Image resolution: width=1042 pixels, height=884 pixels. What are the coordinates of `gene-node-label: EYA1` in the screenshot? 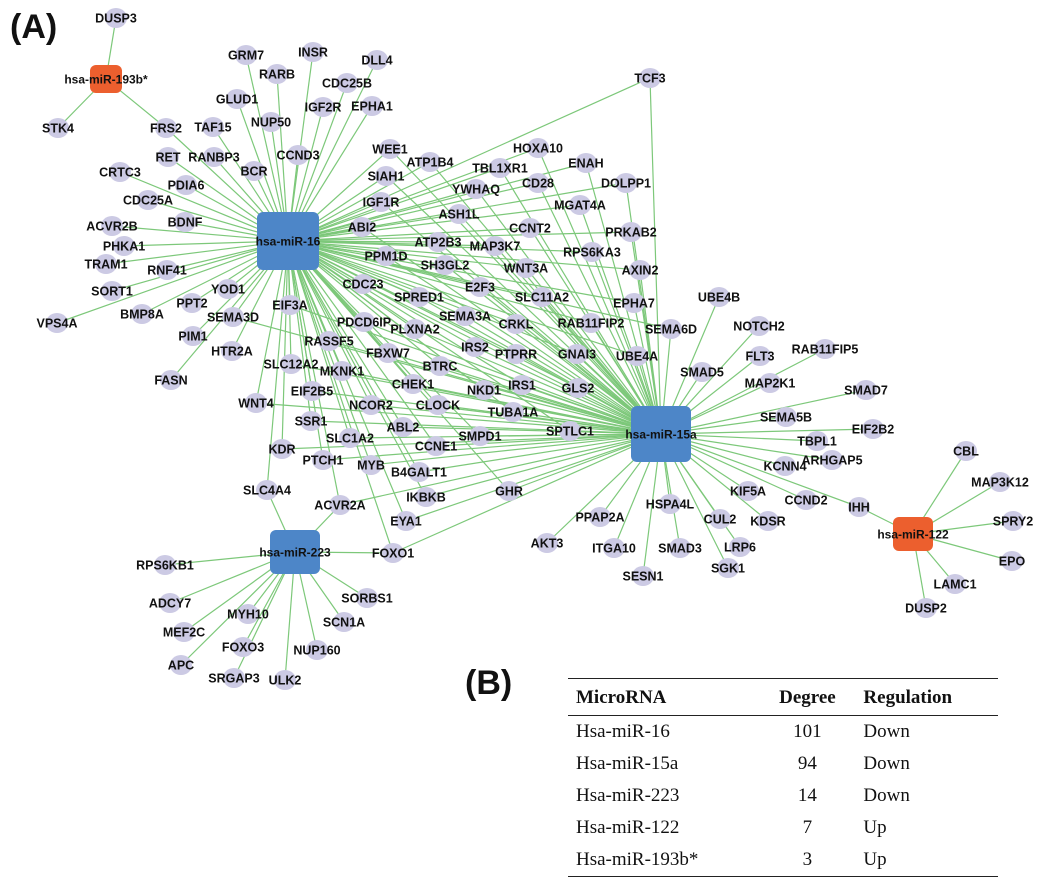 It's located at (406, 522).